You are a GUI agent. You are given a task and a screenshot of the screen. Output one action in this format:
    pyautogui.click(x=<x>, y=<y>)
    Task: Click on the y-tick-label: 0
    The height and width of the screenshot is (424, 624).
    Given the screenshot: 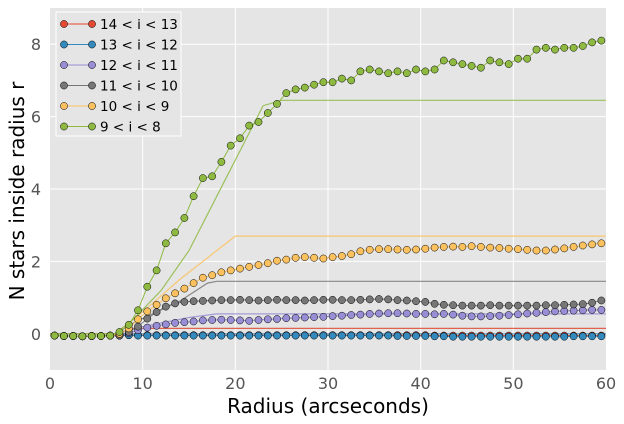 What is the action you would take?
    pyautogui.click(x=36, y=334)
    